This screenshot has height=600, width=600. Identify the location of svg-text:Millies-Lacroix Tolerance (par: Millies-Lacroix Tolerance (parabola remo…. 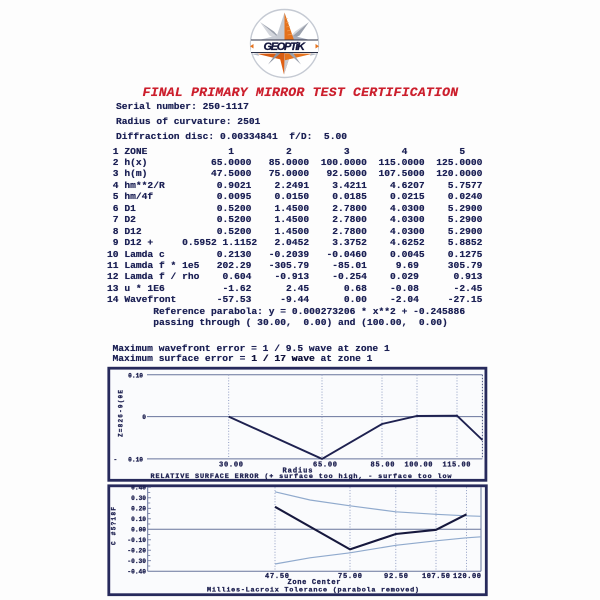
(313, 590).